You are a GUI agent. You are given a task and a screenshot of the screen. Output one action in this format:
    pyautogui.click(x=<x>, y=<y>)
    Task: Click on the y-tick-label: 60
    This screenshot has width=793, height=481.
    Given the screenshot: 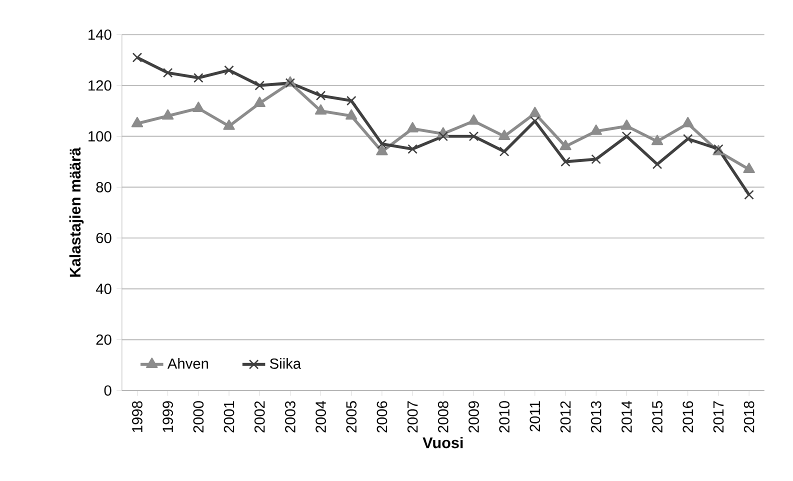 What is the action you would take?
    pyautogui.click(x=104, y=238)
    